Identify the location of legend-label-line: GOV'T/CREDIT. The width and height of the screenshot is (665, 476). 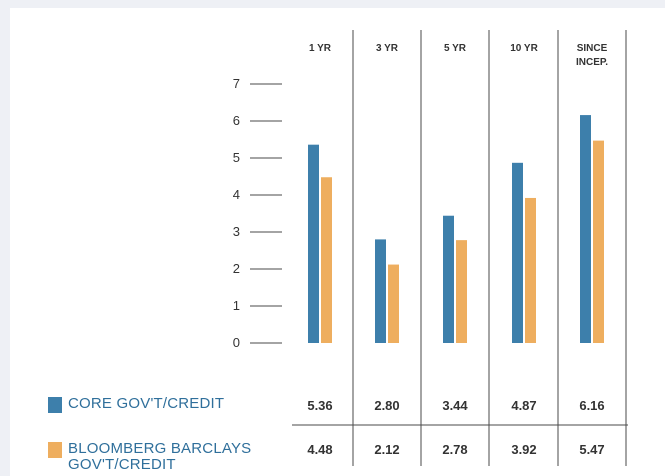
(122, 464).